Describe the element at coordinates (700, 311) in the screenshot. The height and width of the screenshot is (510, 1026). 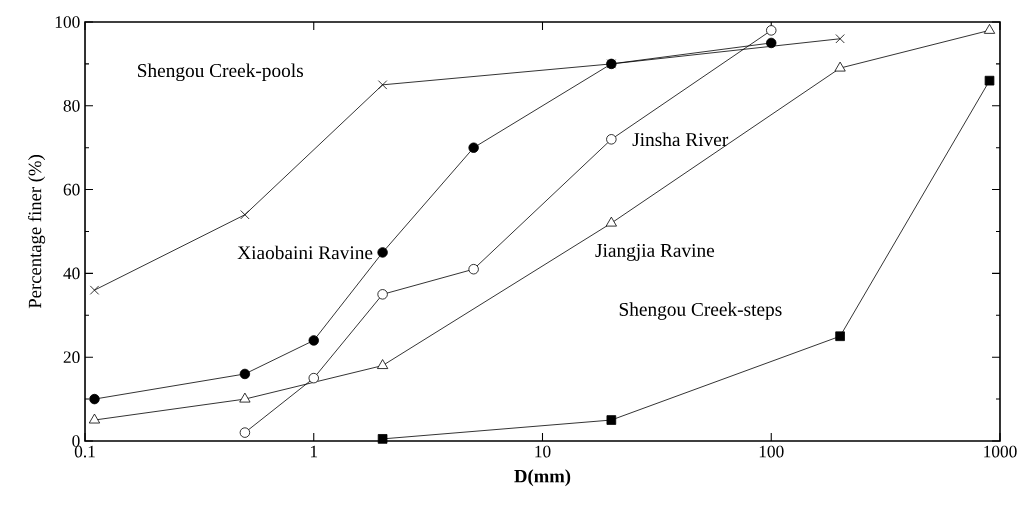
I see `series-label: Shengou Creek-steps` at that location.